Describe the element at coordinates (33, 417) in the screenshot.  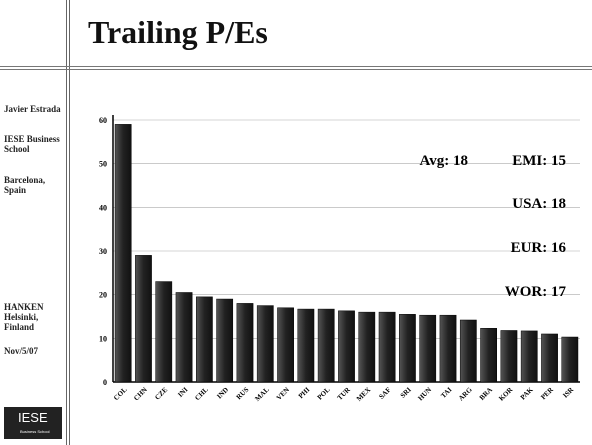
I see `logo-name: IESE` at that location.